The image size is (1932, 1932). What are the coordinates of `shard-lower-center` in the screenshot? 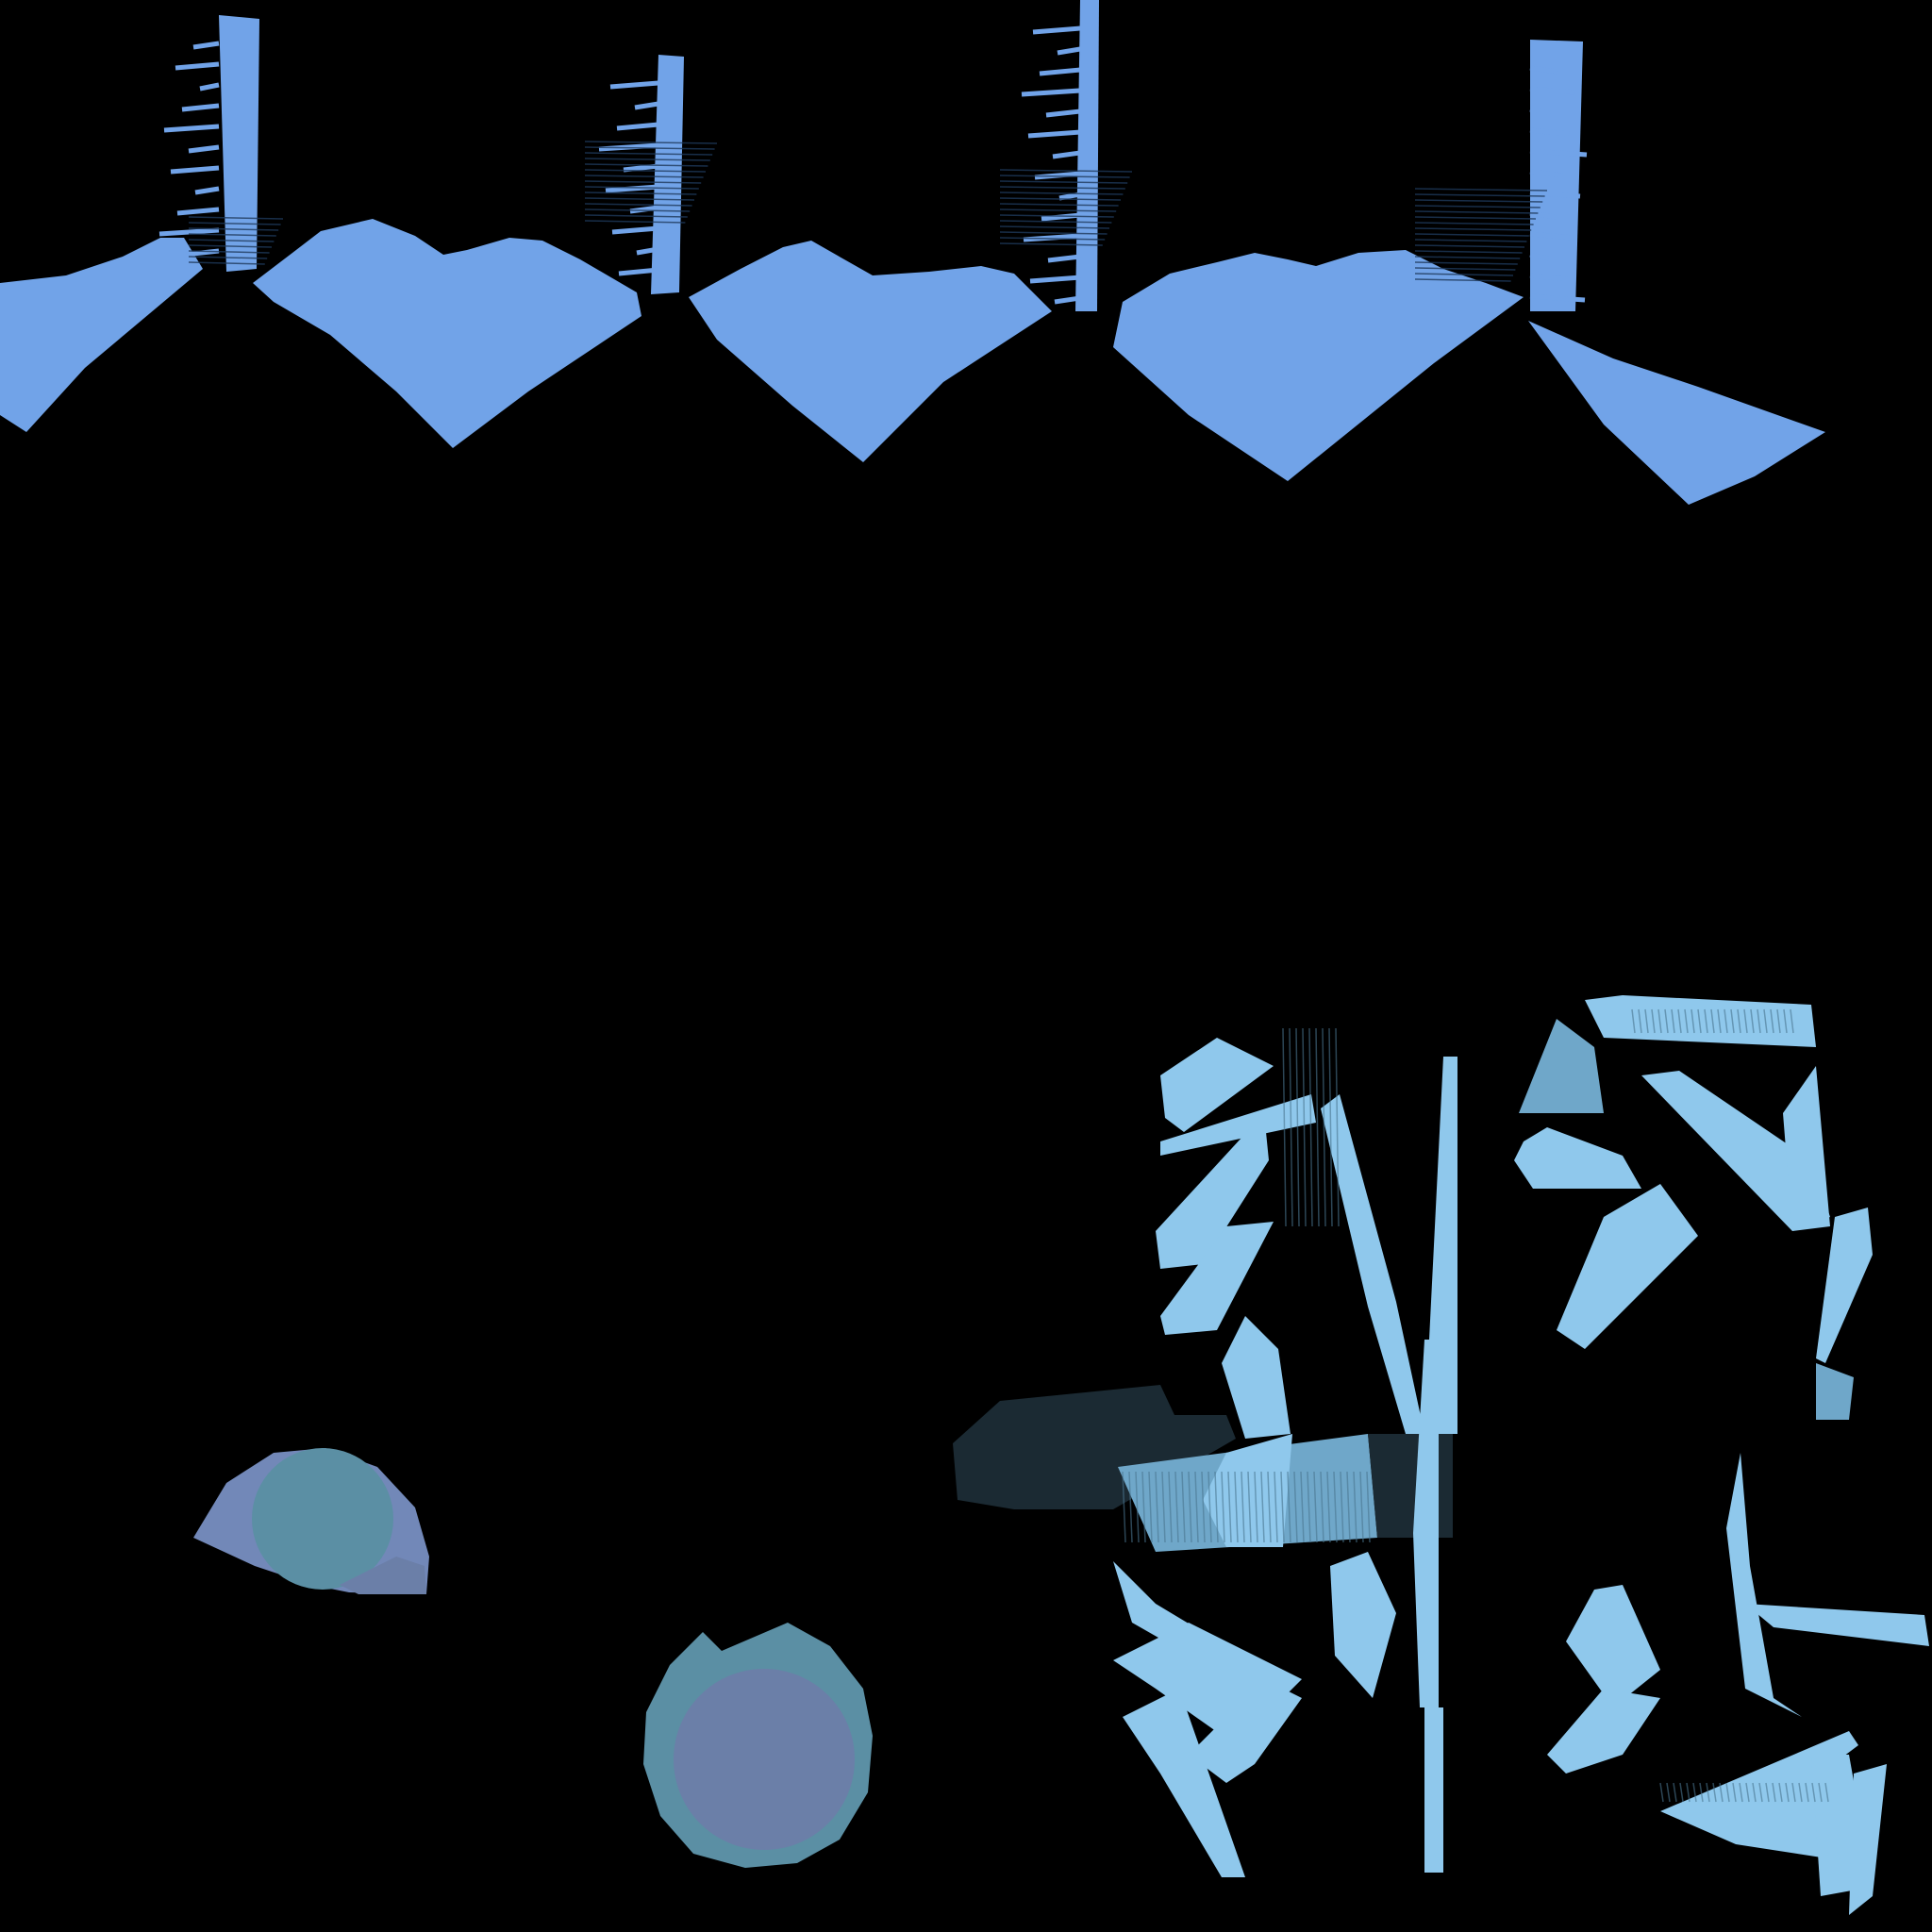 It's located at (1363, 1625).